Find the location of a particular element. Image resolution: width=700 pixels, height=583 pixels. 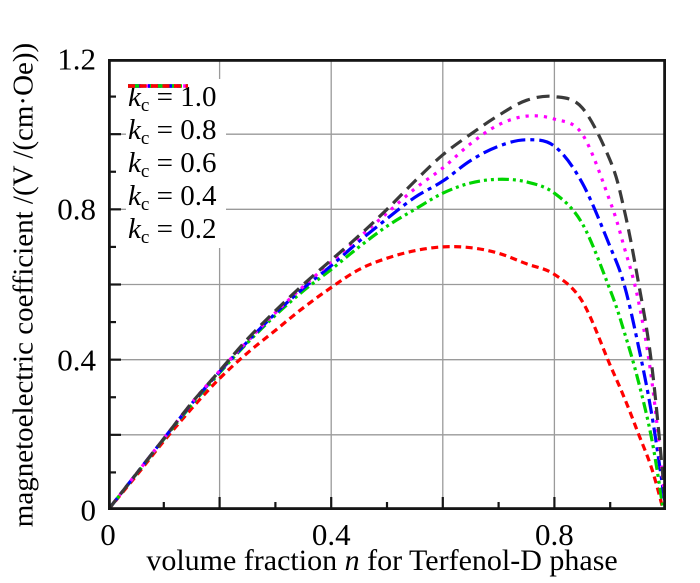

legend-item-kc0.8: kc = 0.8 is located at coordinates (172, 116).